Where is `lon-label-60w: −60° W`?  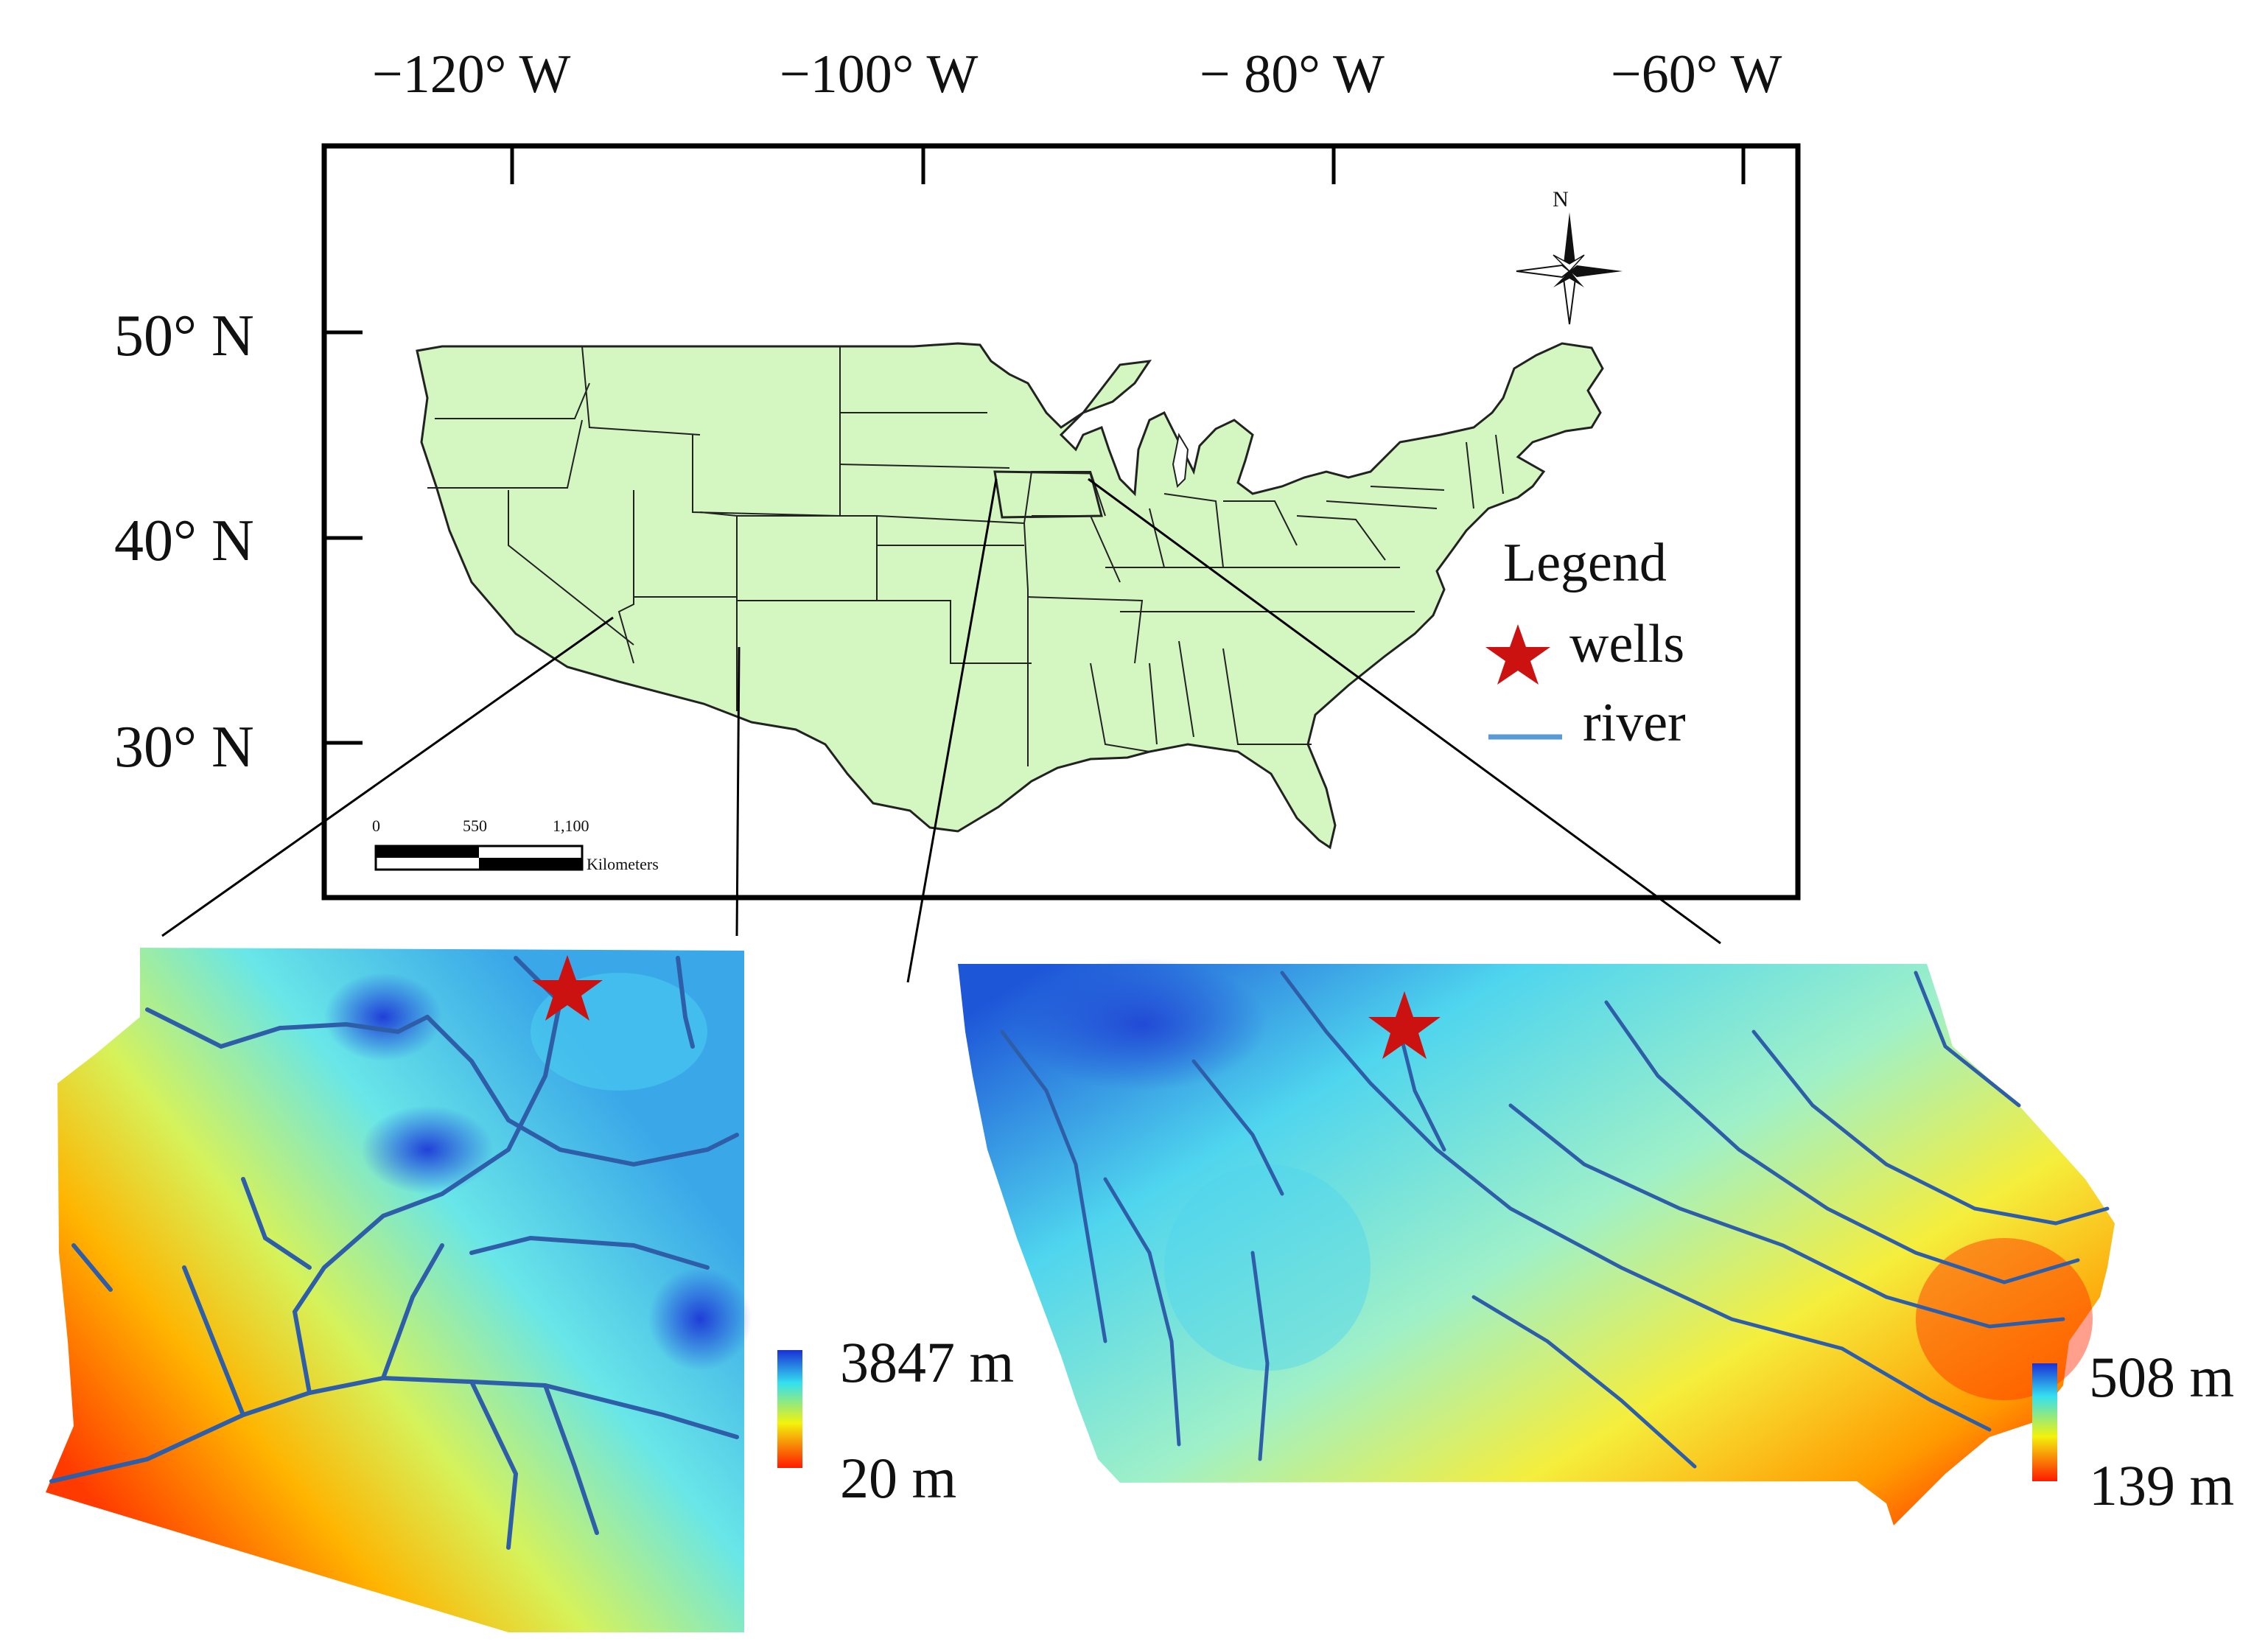
lon-label-60w: −60° W is located at coordinates (1696, 74).